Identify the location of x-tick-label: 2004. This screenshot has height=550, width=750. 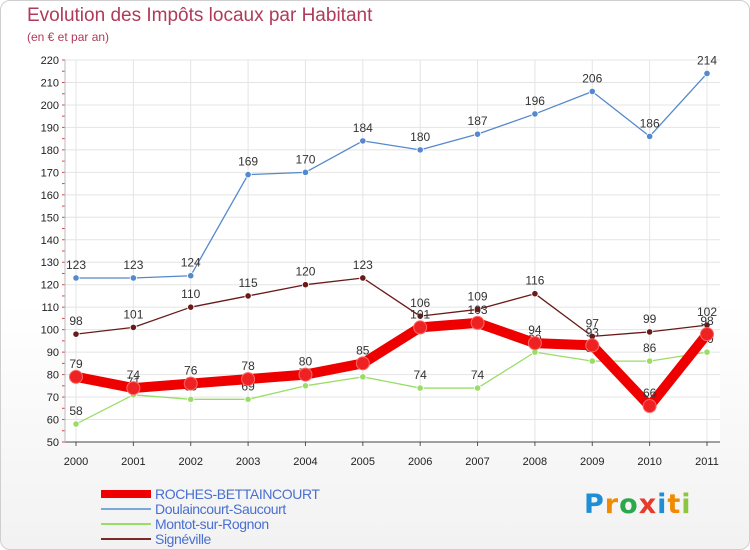
(305, 462).